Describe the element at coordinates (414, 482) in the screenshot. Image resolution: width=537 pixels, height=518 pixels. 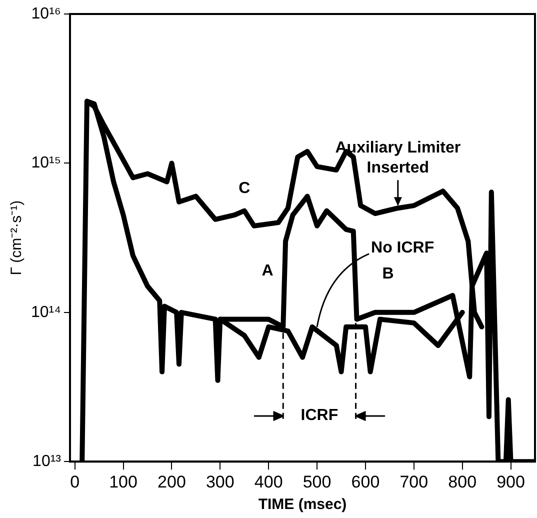
I see `x-tick-label: 700` at that location.